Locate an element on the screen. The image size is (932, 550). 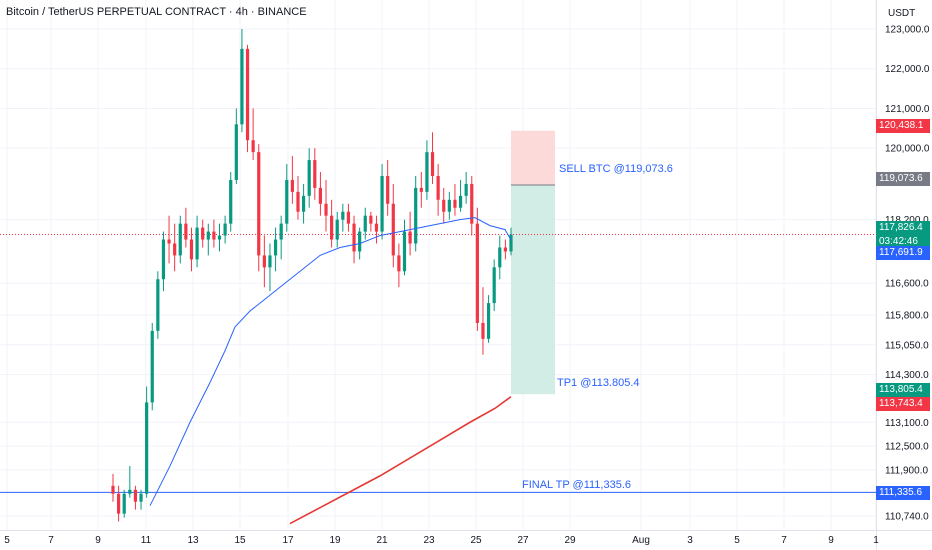
ma-fast-badge: 117,691.9 is located at coordinates (903, 253).